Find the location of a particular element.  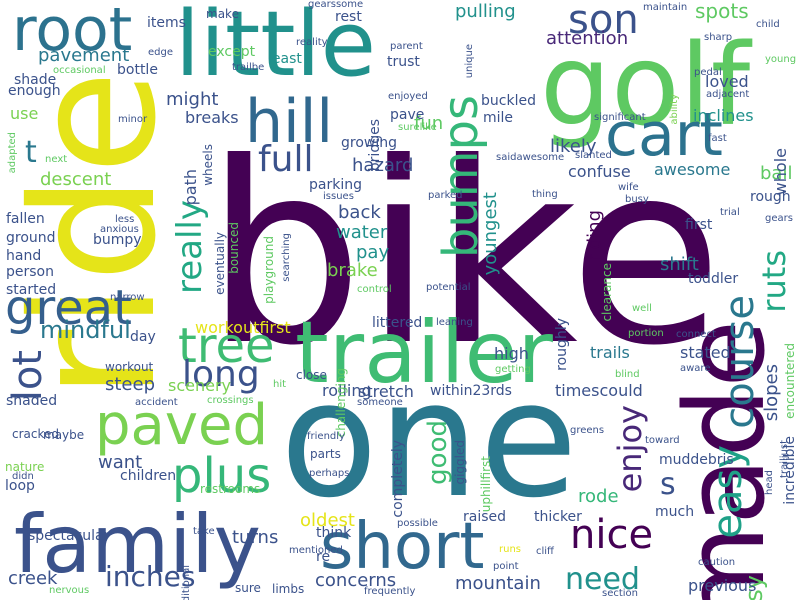

word-trailbe: trailbe is located at coordinates (248, 67).